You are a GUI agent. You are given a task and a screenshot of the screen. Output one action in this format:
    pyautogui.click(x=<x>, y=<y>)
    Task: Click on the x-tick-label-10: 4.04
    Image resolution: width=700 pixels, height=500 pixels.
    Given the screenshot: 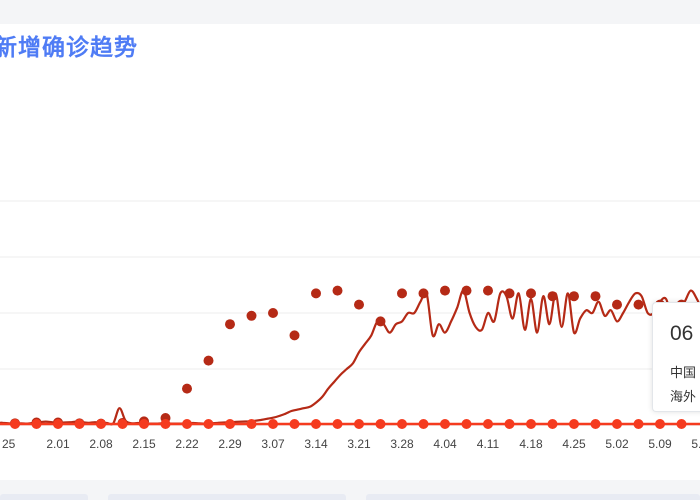 What is the action you would take?
    pyautogui.click(x=445, y=444)
    